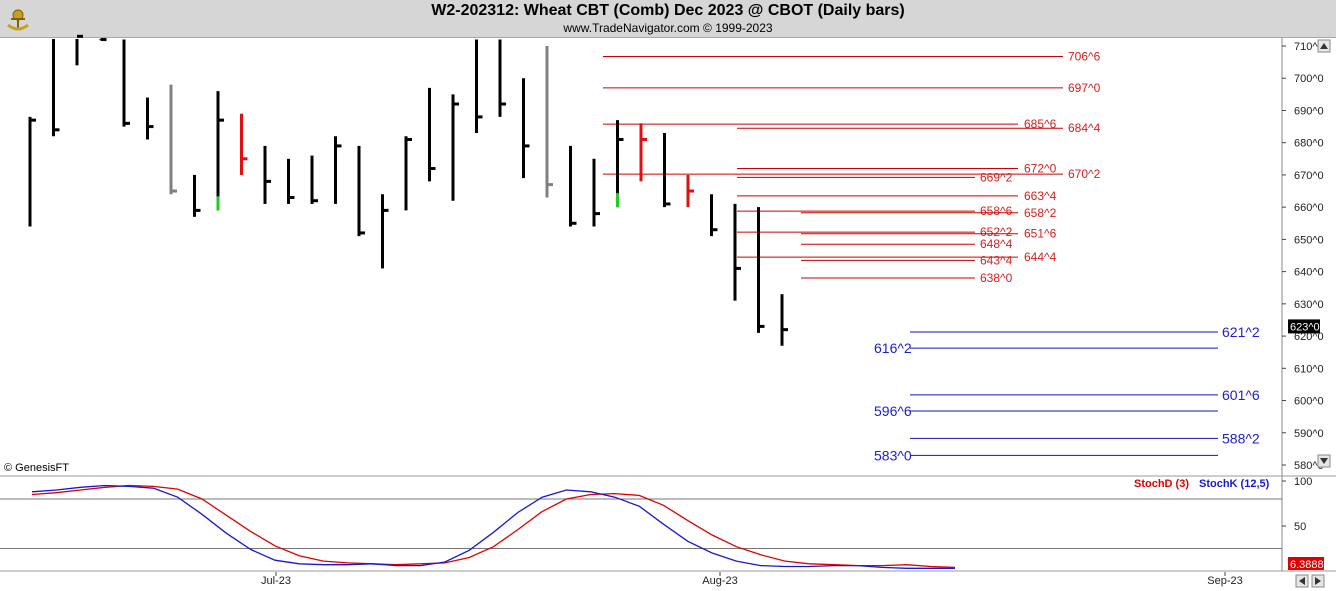 Image resolution: width=1336 pixels, height=591 pixels. What do you see at coordinates (1309, 466) in the screenshot?
I see `price-tick-label: 580^0` at bounding box center [1309, 466].